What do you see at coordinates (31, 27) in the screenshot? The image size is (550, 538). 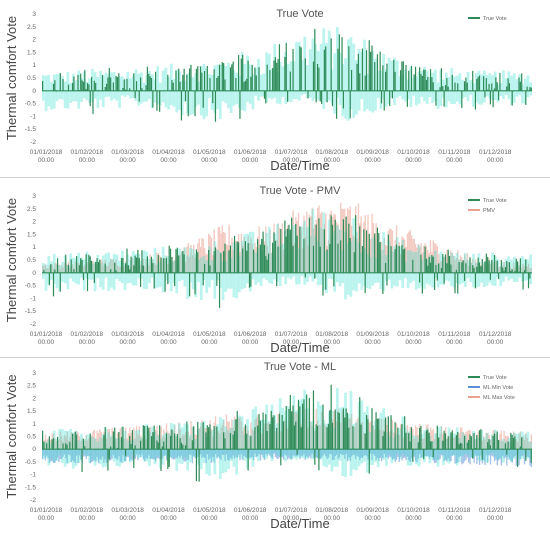 I see `y-tick-label: 2.5` at bounding box center [31, 27].